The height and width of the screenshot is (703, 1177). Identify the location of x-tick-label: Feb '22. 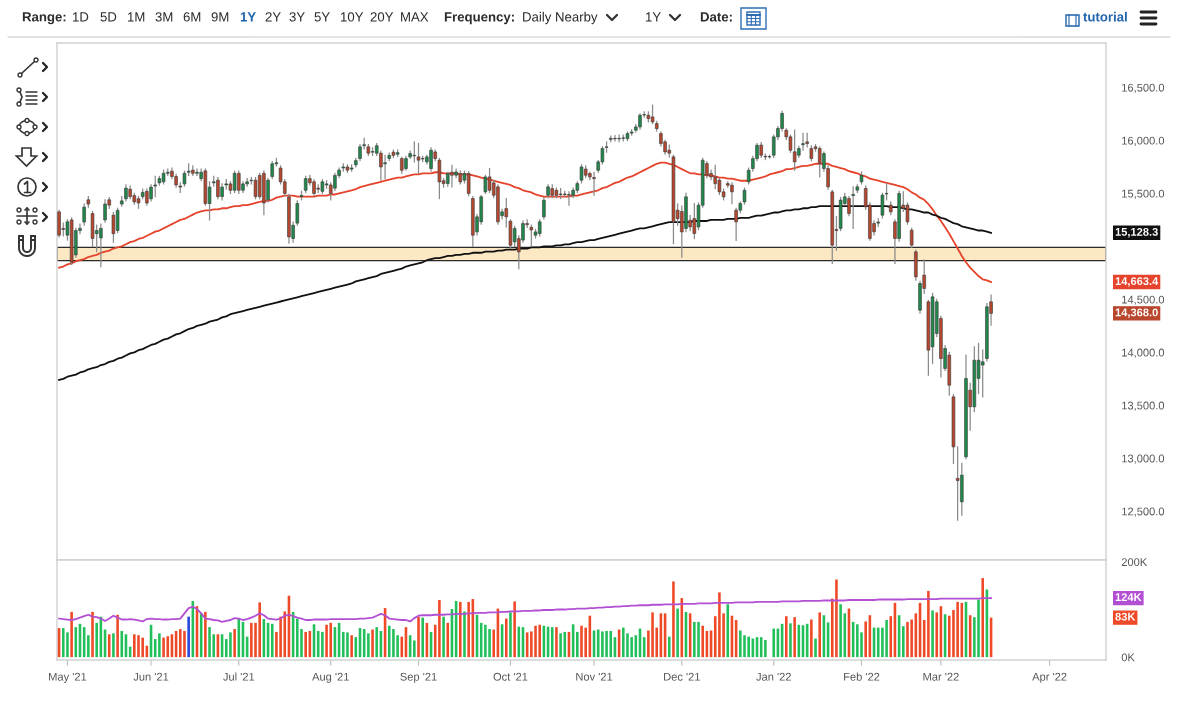
(862, 676).